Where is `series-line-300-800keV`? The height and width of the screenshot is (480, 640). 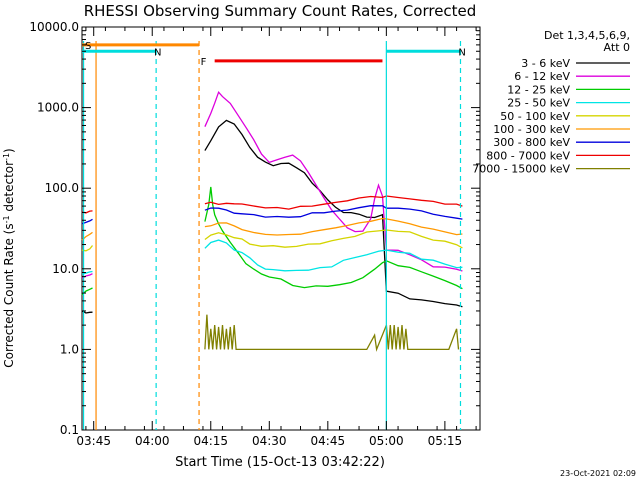 series-line-300-800keV is located at coordinates (272, 215).